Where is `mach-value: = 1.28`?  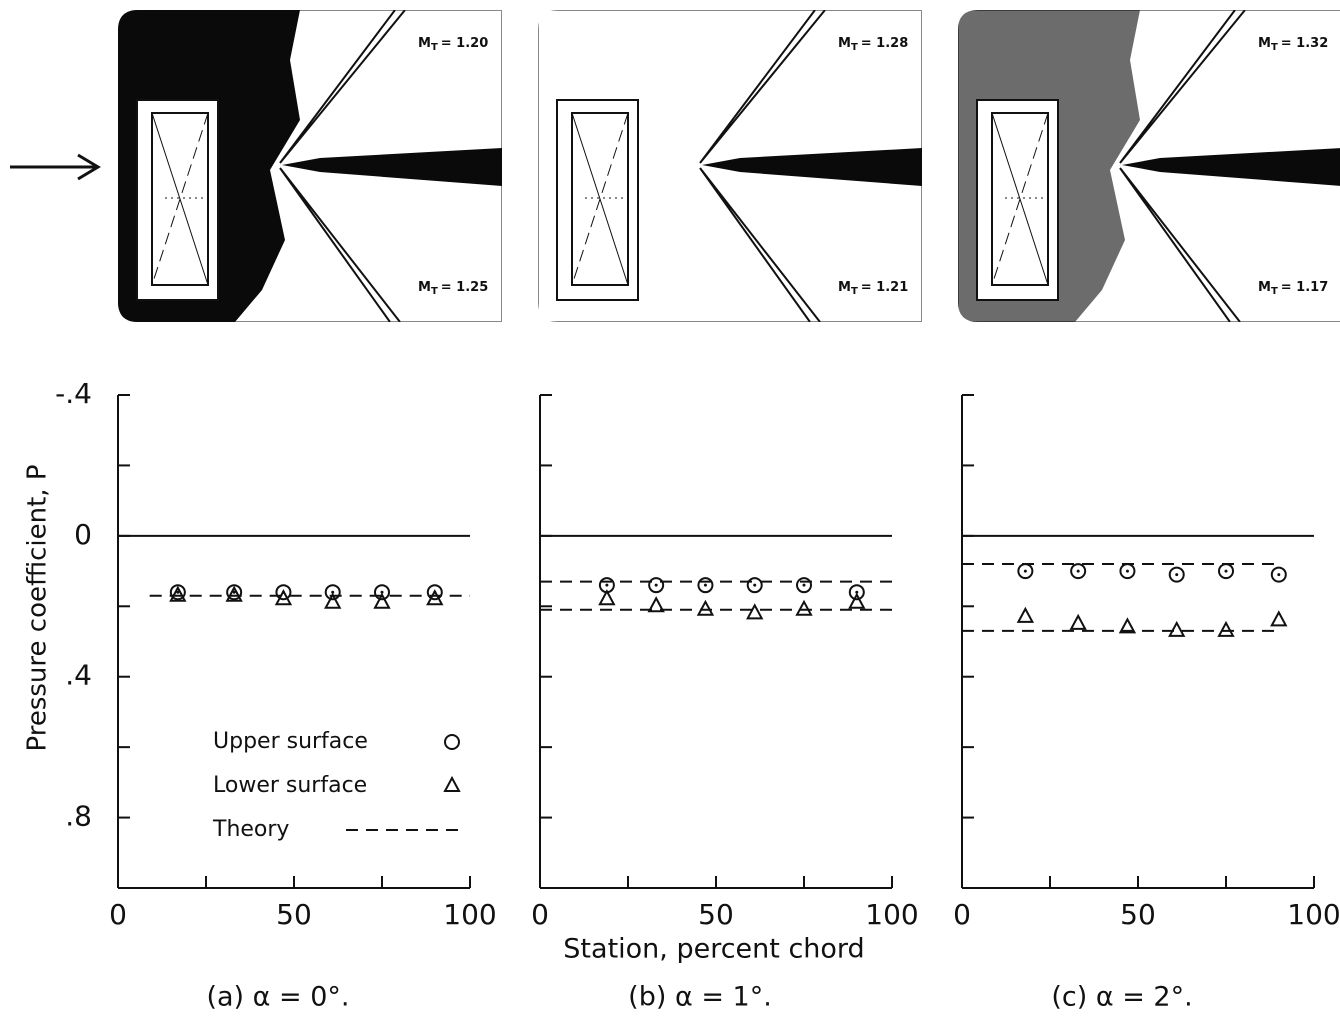 mach-value: = 1.28 is located at coordinates (885, 43).